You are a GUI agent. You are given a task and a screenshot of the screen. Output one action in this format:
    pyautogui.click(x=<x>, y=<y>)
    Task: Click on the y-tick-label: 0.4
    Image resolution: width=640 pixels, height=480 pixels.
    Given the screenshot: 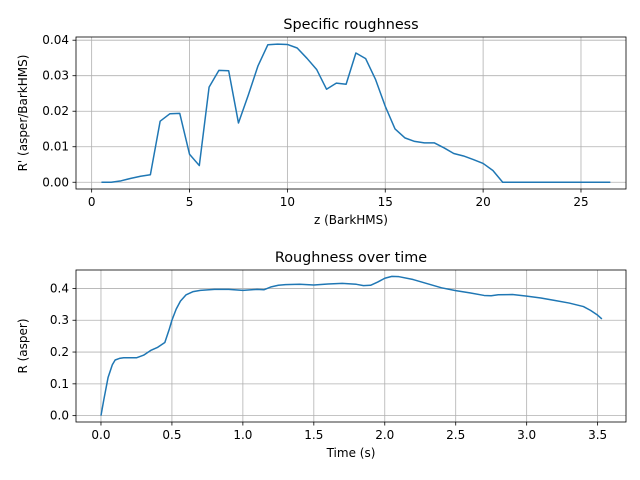 What is the action you would take?
    pyautogui.click(x=59, y=288)
    